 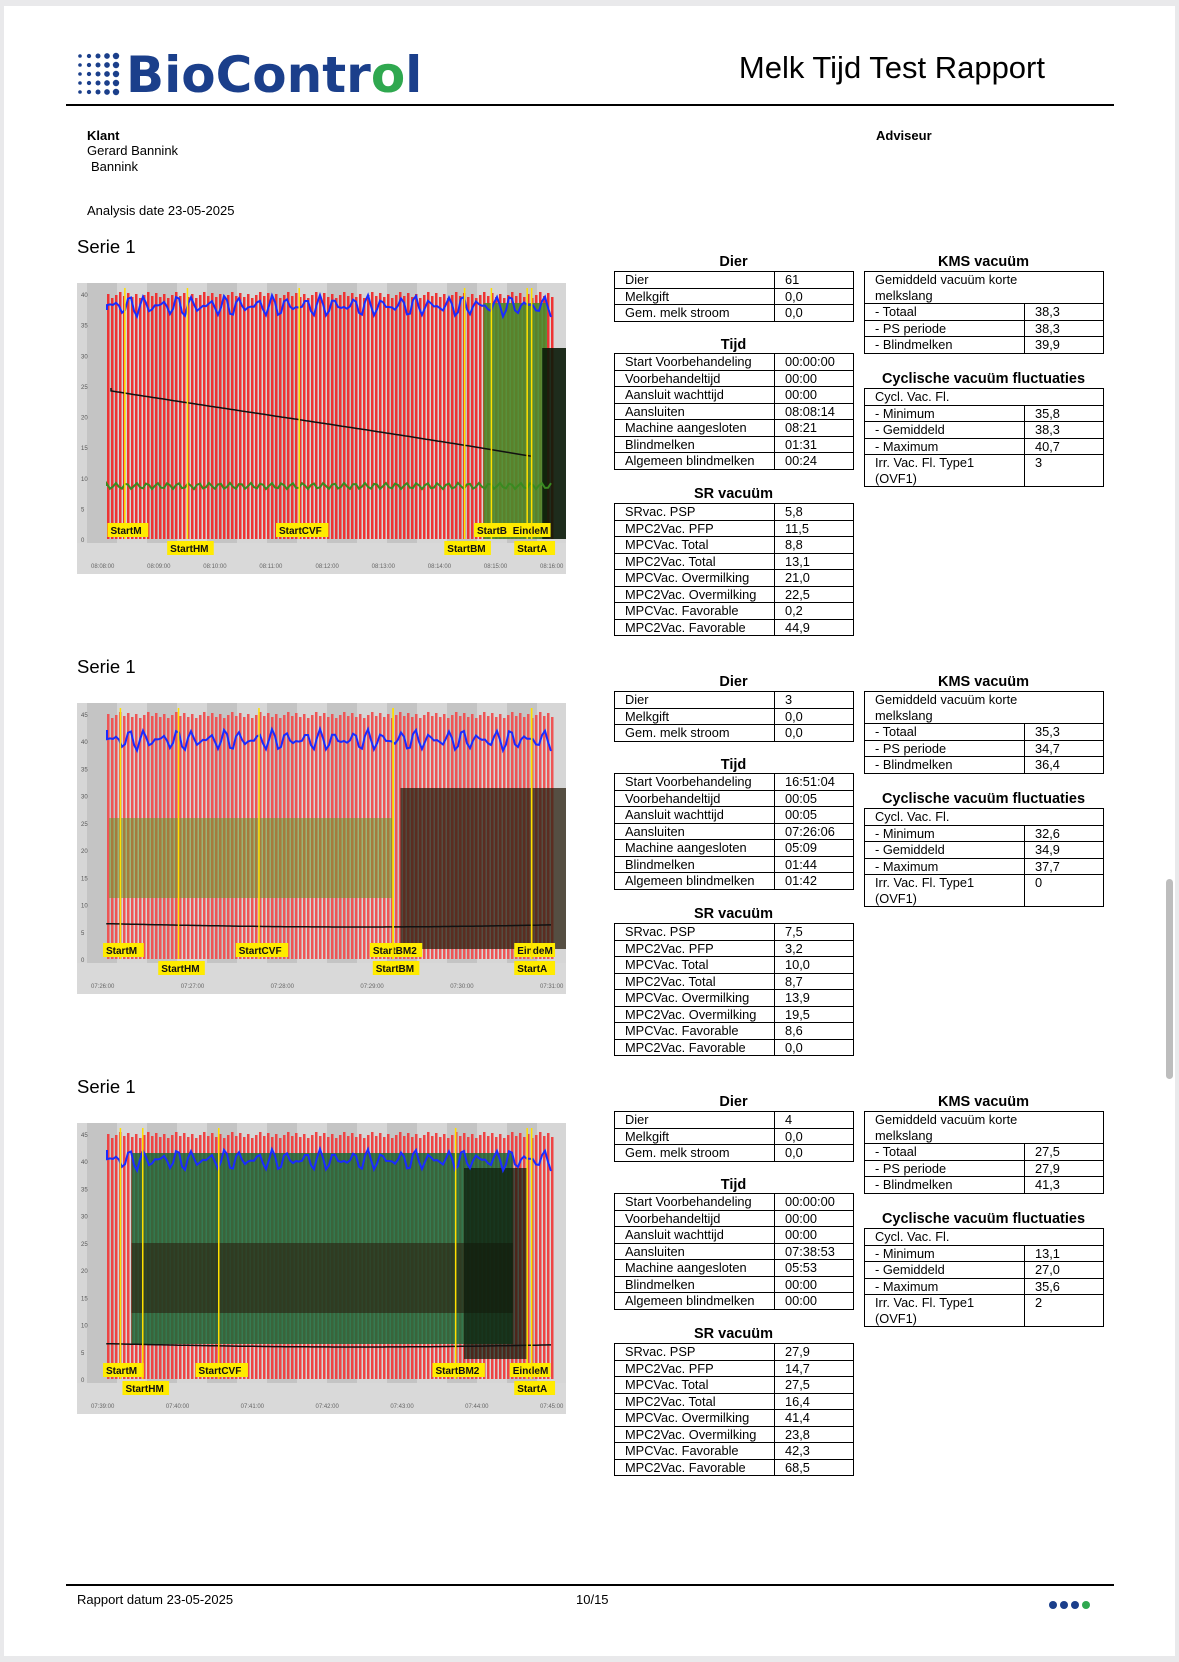 What do you see at coordinates (983, 1102) in the screenshot?
I see `kms-vacuum-title: KMS vacuüm` at bounding box center [983, 1102].